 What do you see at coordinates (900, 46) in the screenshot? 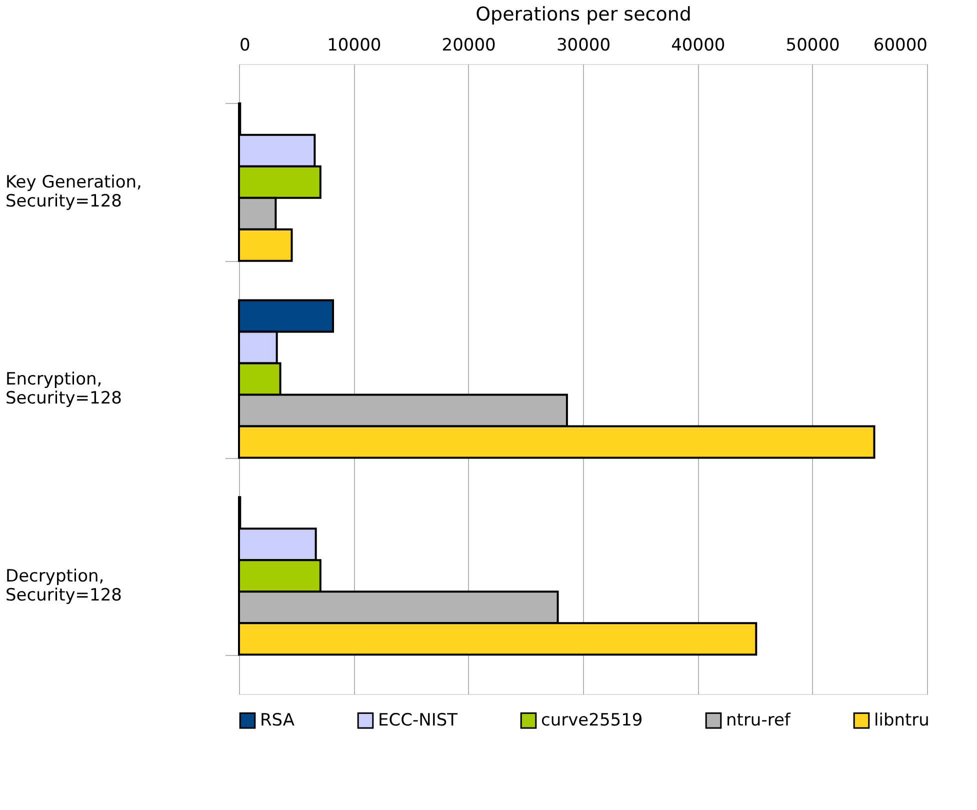
I see `x-tick-label: 60000` at bounding box center [900, 46].